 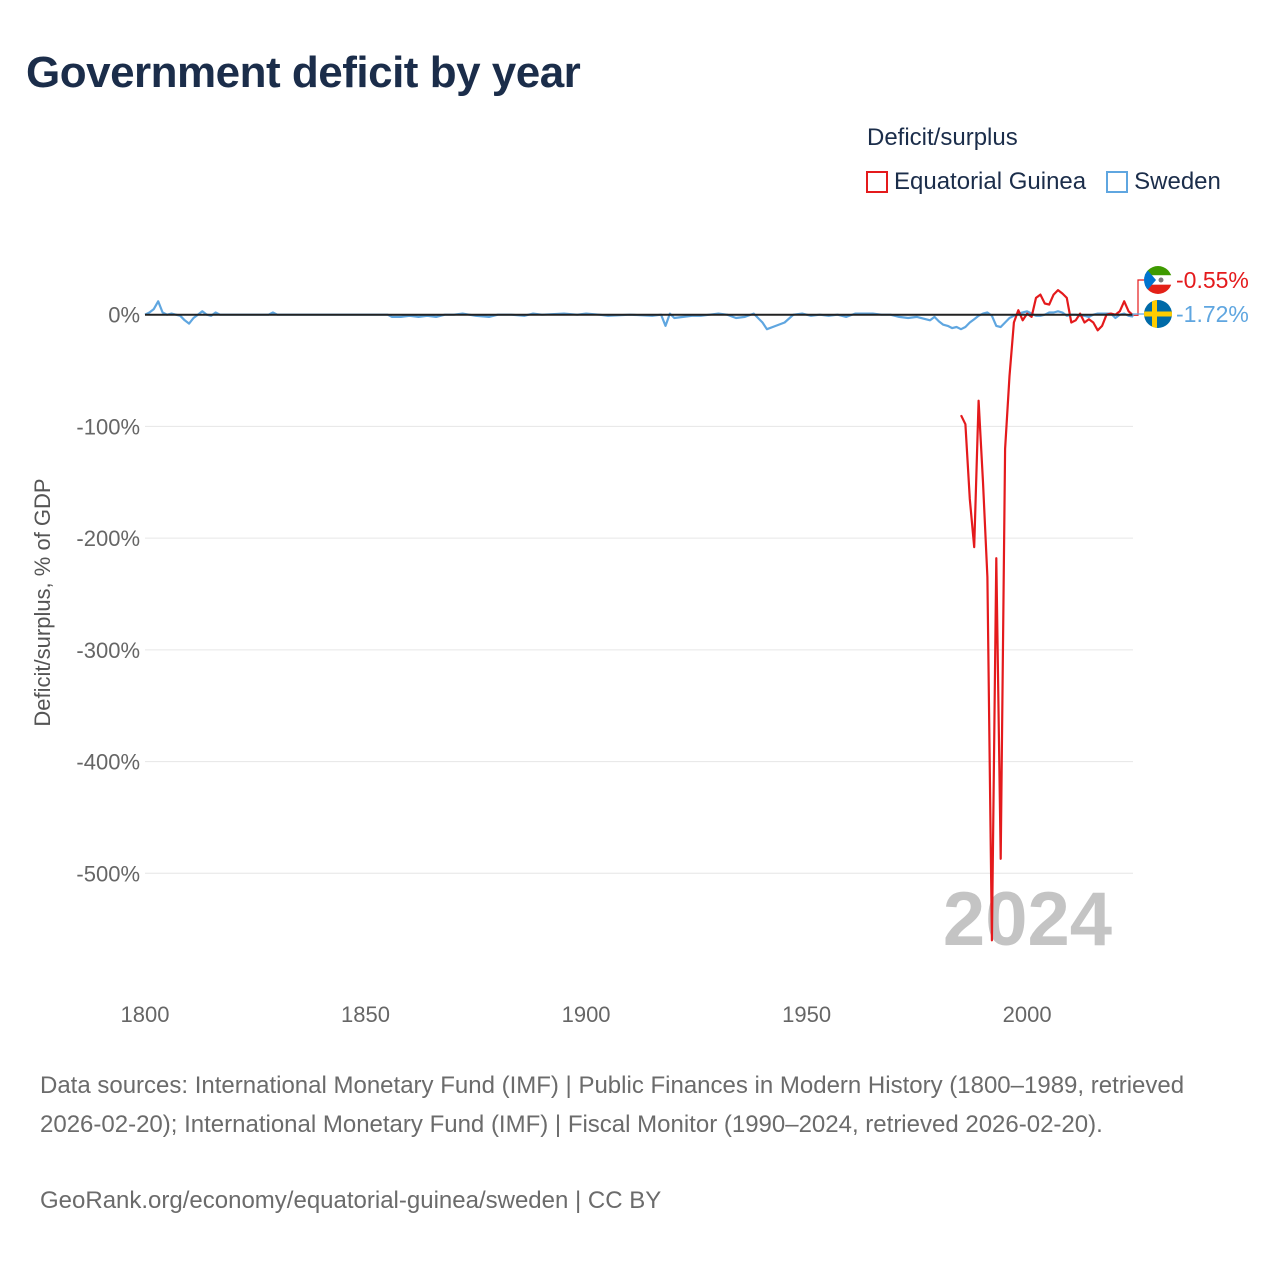 I want to click on legend-item-equatorial-guinea: Equatorial Guinea, so click(x=976, y=182).